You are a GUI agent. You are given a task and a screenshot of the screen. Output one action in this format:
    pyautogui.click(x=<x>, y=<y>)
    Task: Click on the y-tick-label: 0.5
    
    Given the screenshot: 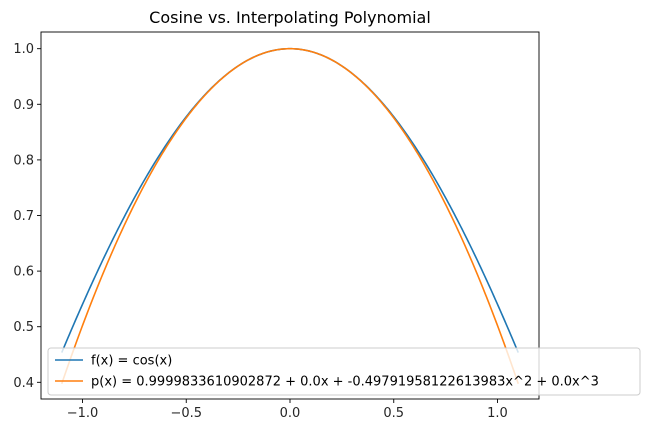 What is the action you would take?
    pyautogui.click(x=23, y=327)
    